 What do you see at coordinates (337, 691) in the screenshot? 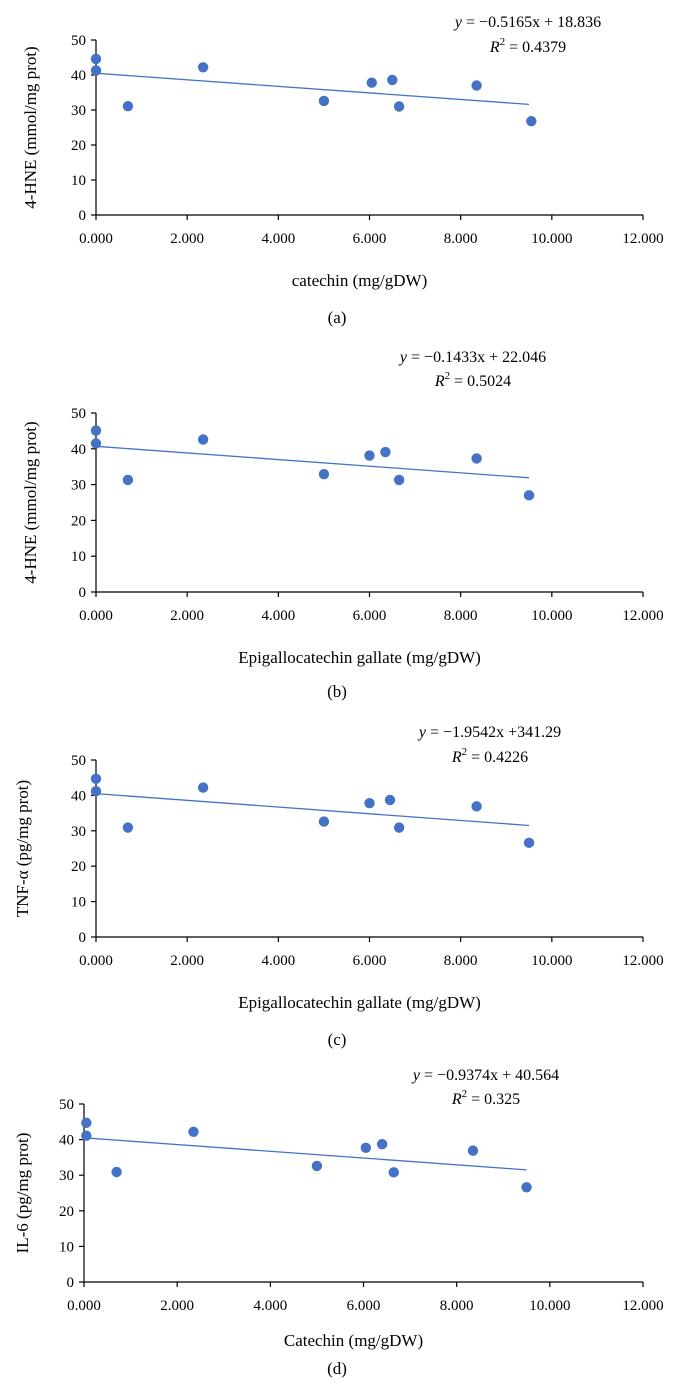
I see `panel-label: (b)` at bounding box center [337, 691].